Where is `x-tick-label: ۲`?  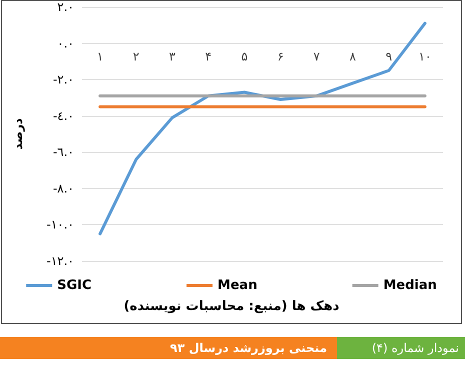
x-tick-label: ۲ is located at coordinates (136, 56).